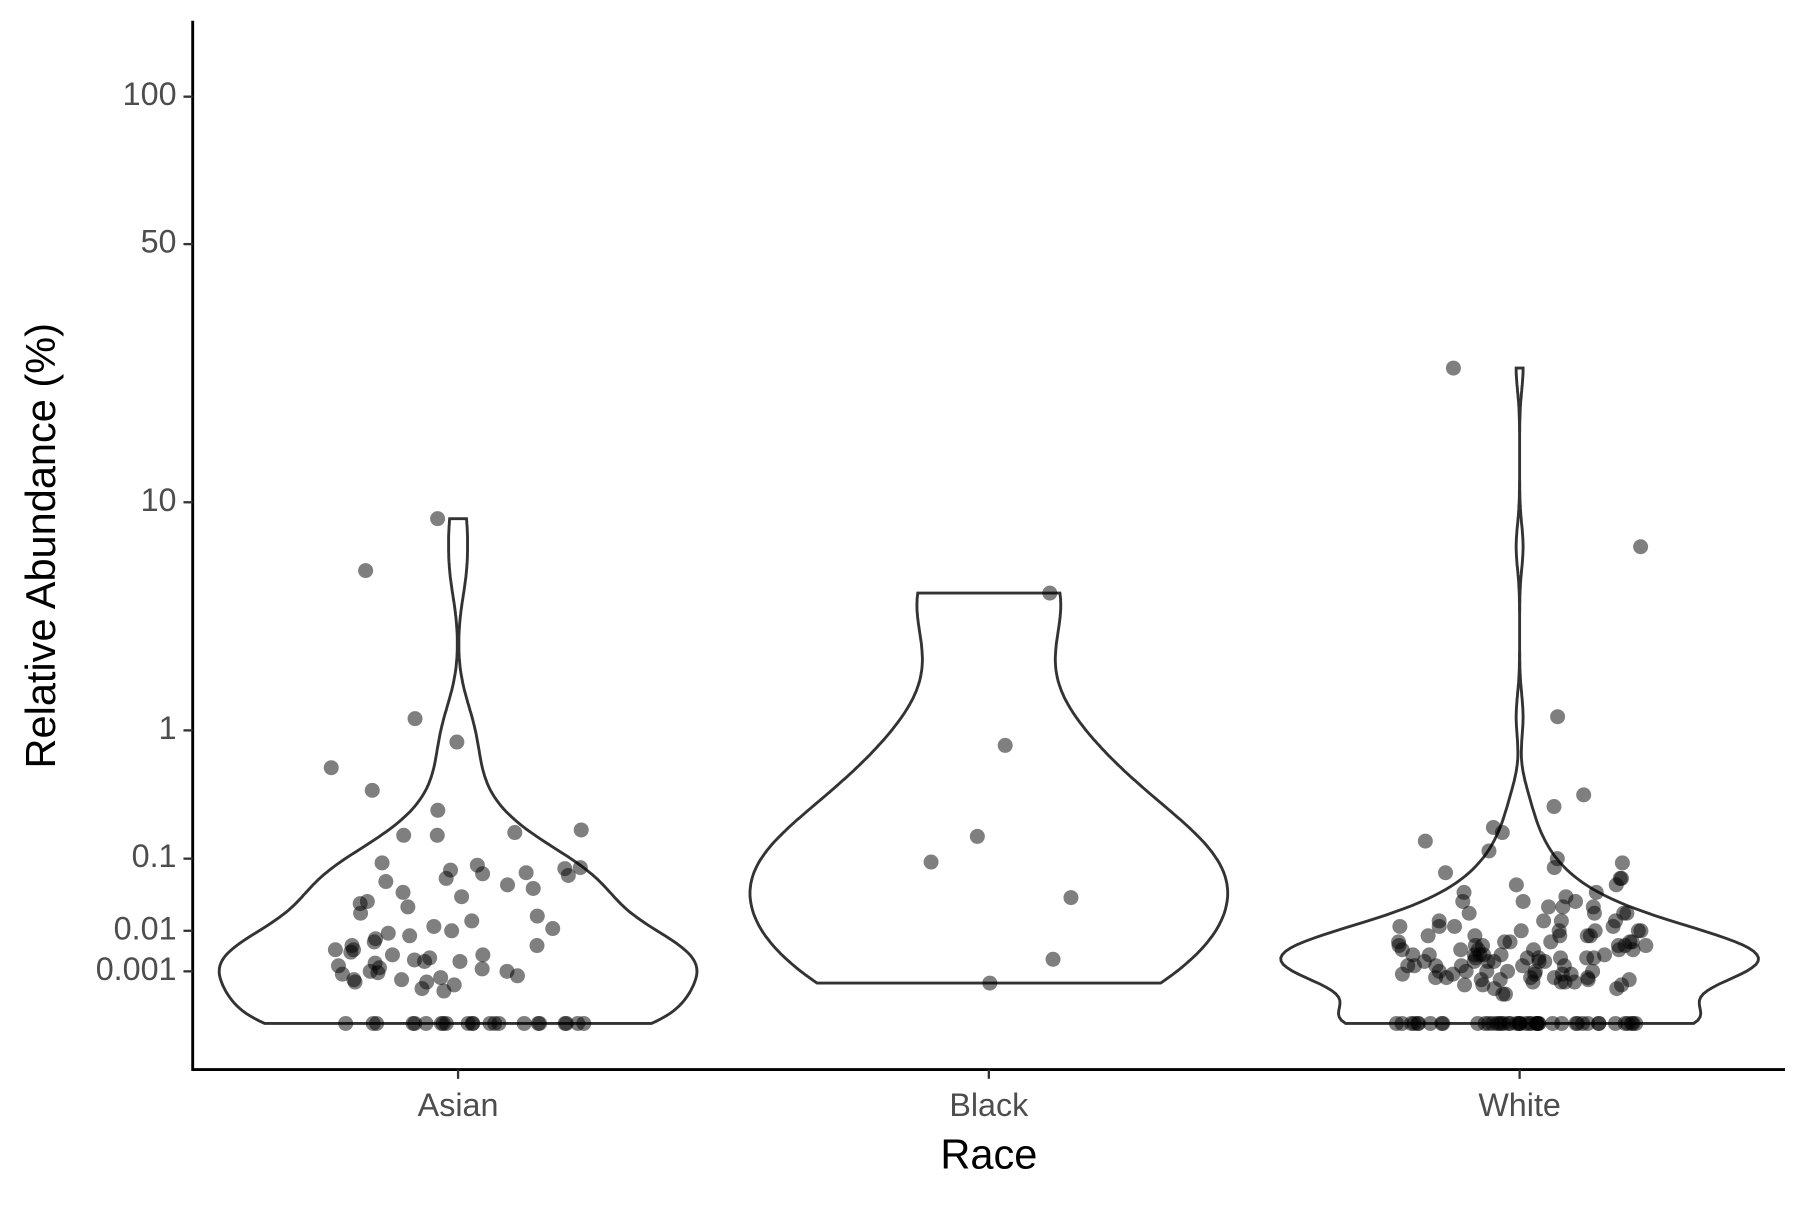  What do you see at coordinates (458, 771) in the screenshot?
I see `violin` at bounding box center [458, 771].